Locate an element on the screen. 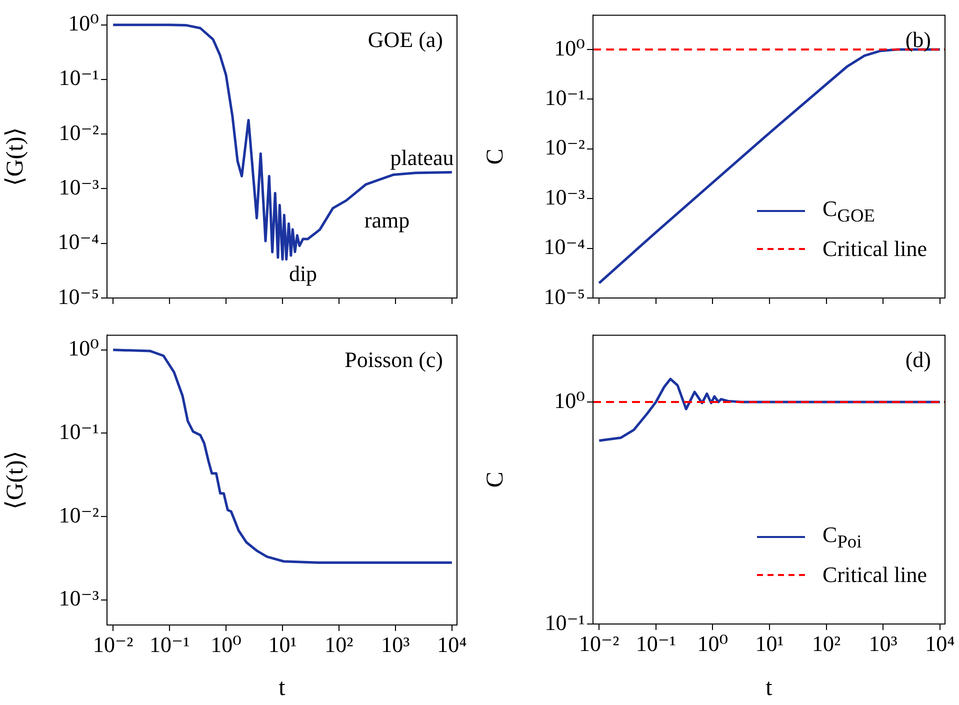 The height and width of the screenshot is (705, 959). legend-label: C$_{Poi}$ is located at coordinates (842, 537).